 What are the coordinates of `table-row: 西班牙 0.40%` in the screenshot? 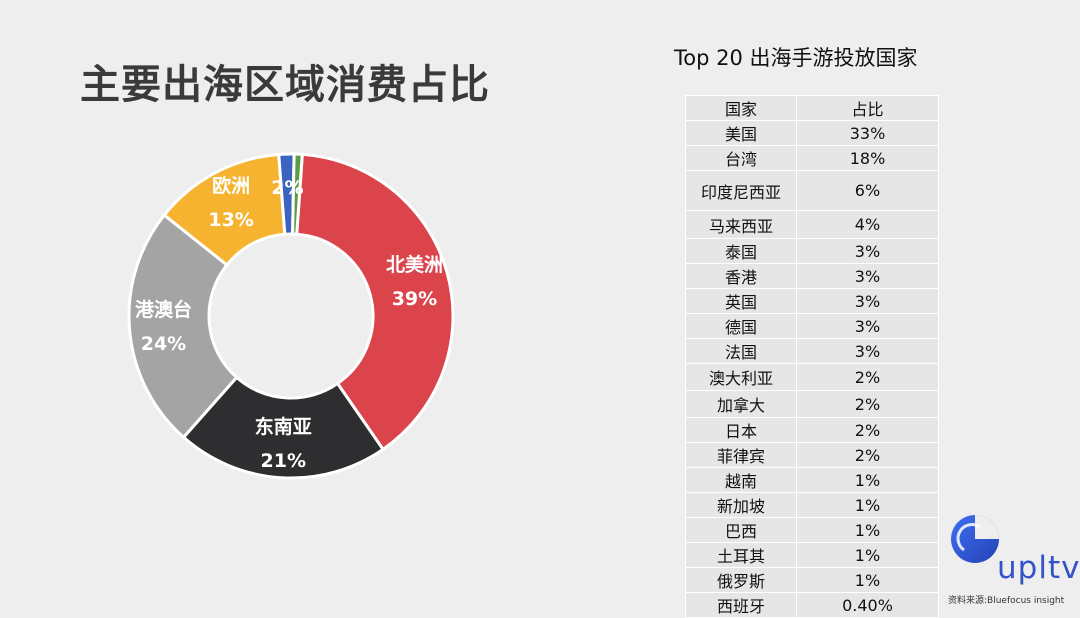 It's located at (812, 605).